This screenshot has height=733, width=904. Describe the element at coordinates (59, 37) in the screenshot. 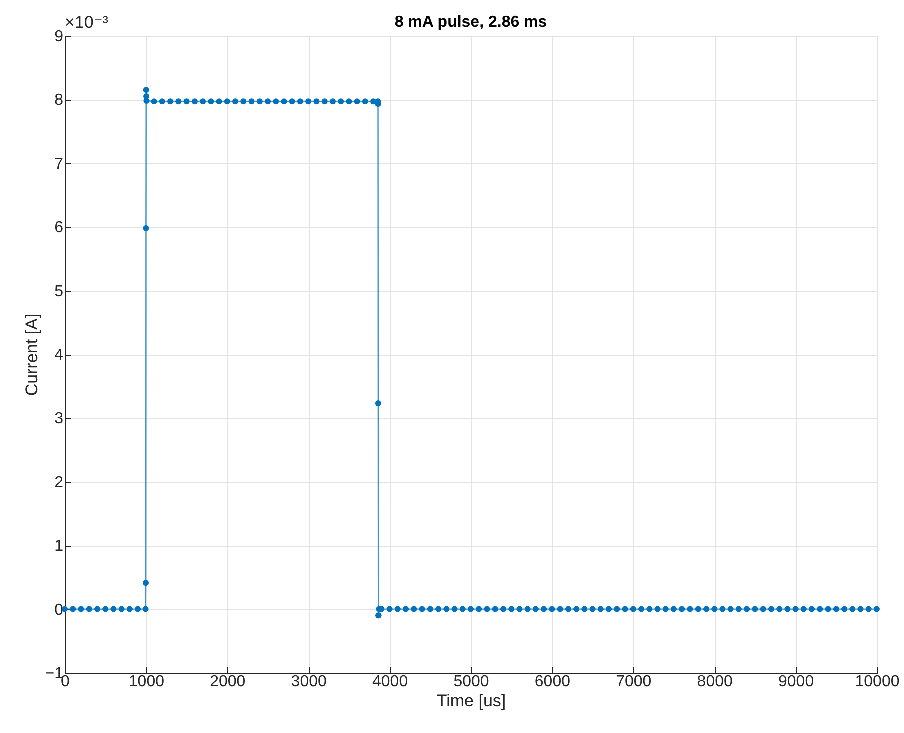

I see `y-tick-label: 9` at that location.